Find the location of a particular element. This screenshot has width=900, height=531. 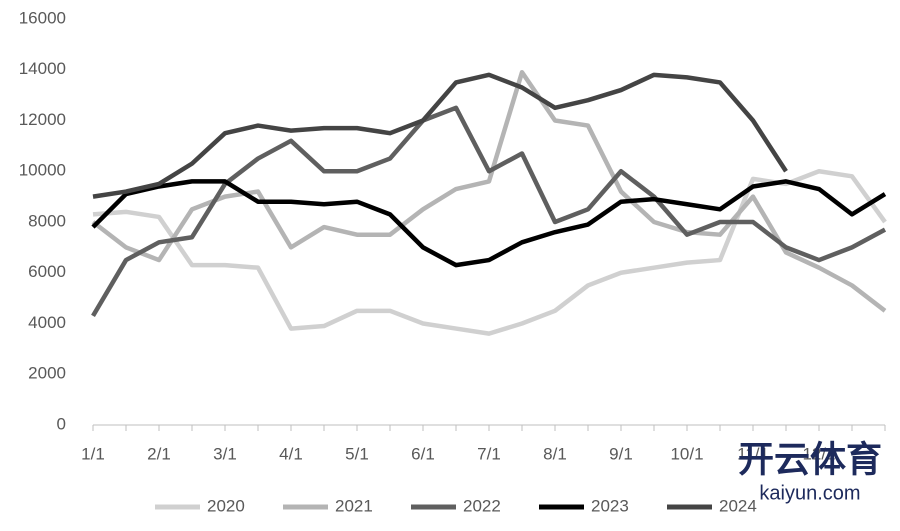

x-tick-label: 4/1 is located at coordinates (291, 453).